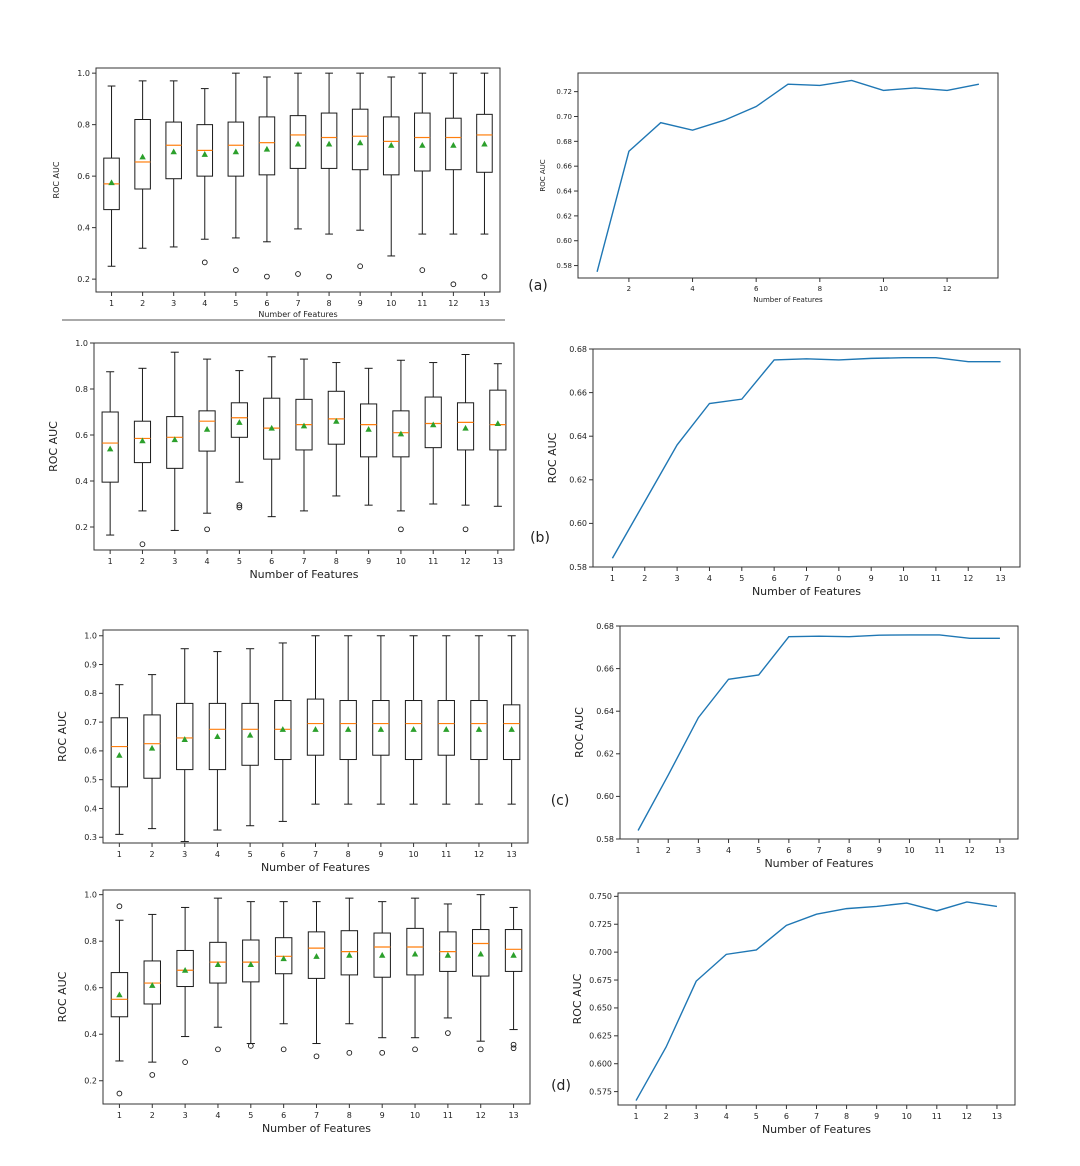  What do you see at coordinates (110, 561) in the screenshot?
I see `x-tick-label: 1` at bounding box center [110, 561].